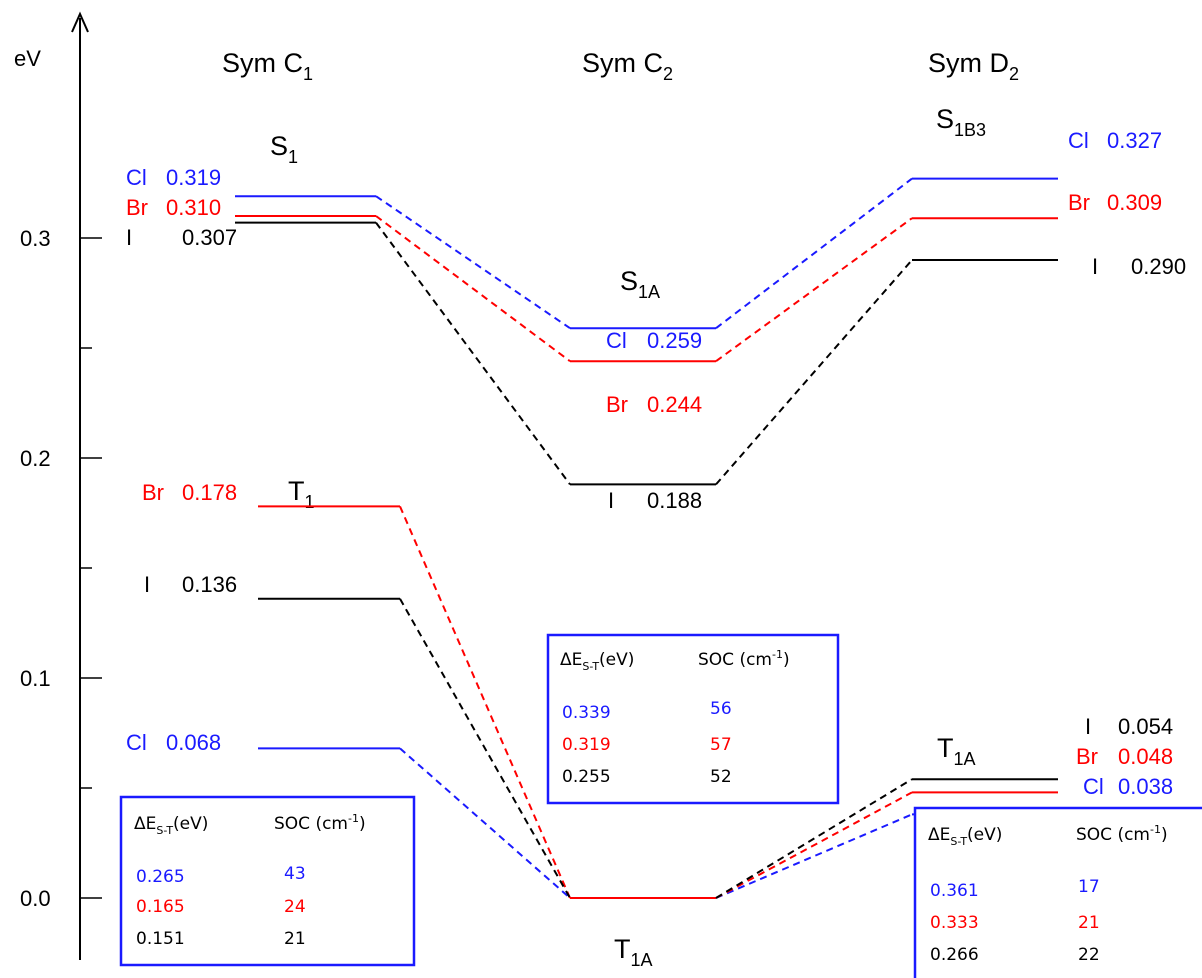 This screenshot has height=978, width=1202. What do you see at coordinates (173, 177) in the screenshot?
I see `level-label-c1-s-cl: Cl 0.319` at bounding box center [173, 177].